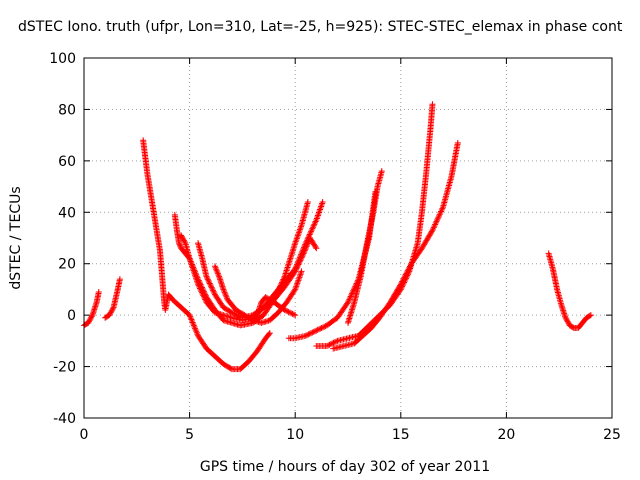 The image size is (640, 480). Describe the element at coordinates (612, 435) in the screenshot. I see `x-tick-label: 25` at that location.